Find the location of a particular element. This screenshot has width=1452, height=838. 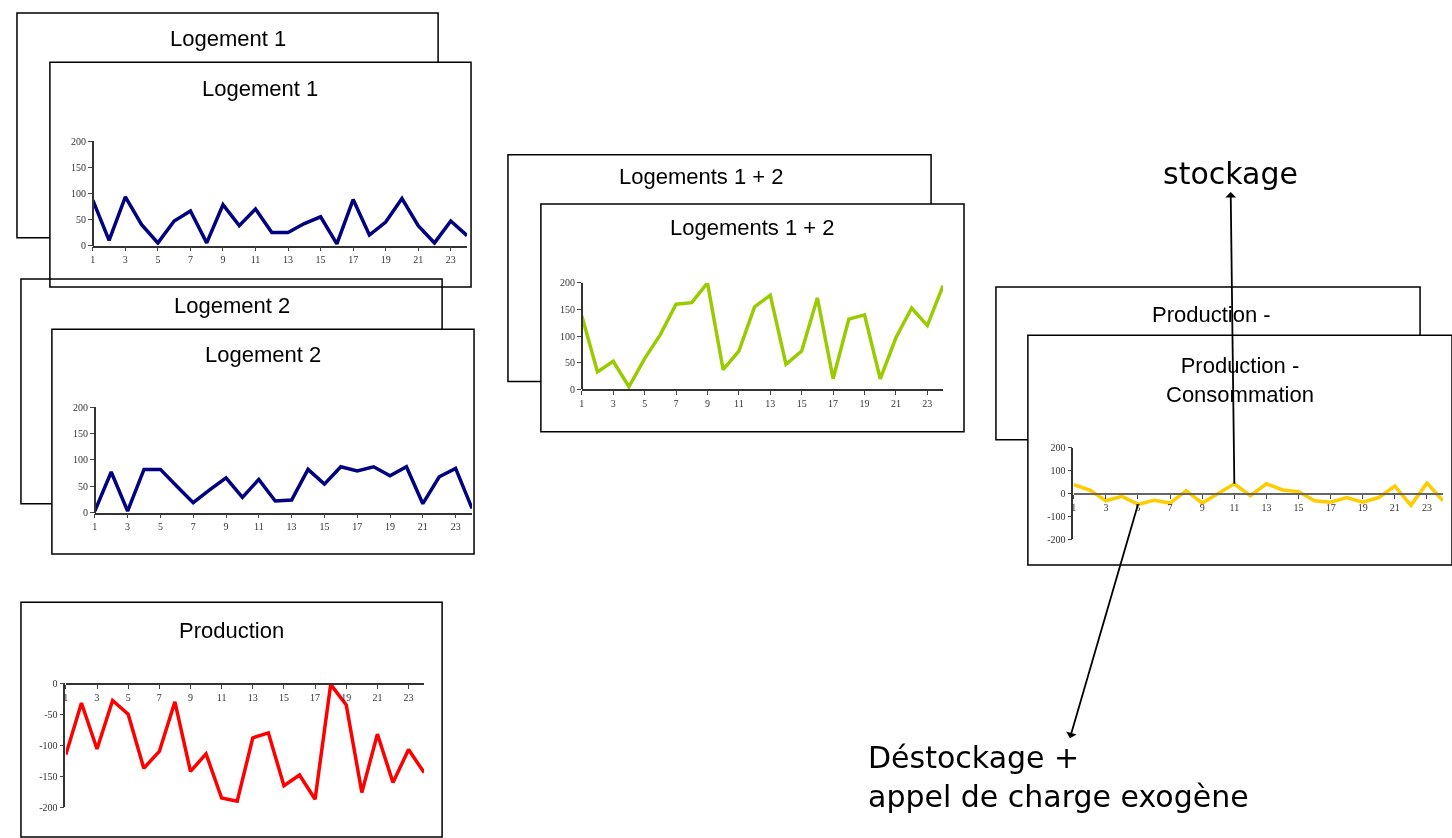

text: Logement 2 is located at coordinates (232, 305).